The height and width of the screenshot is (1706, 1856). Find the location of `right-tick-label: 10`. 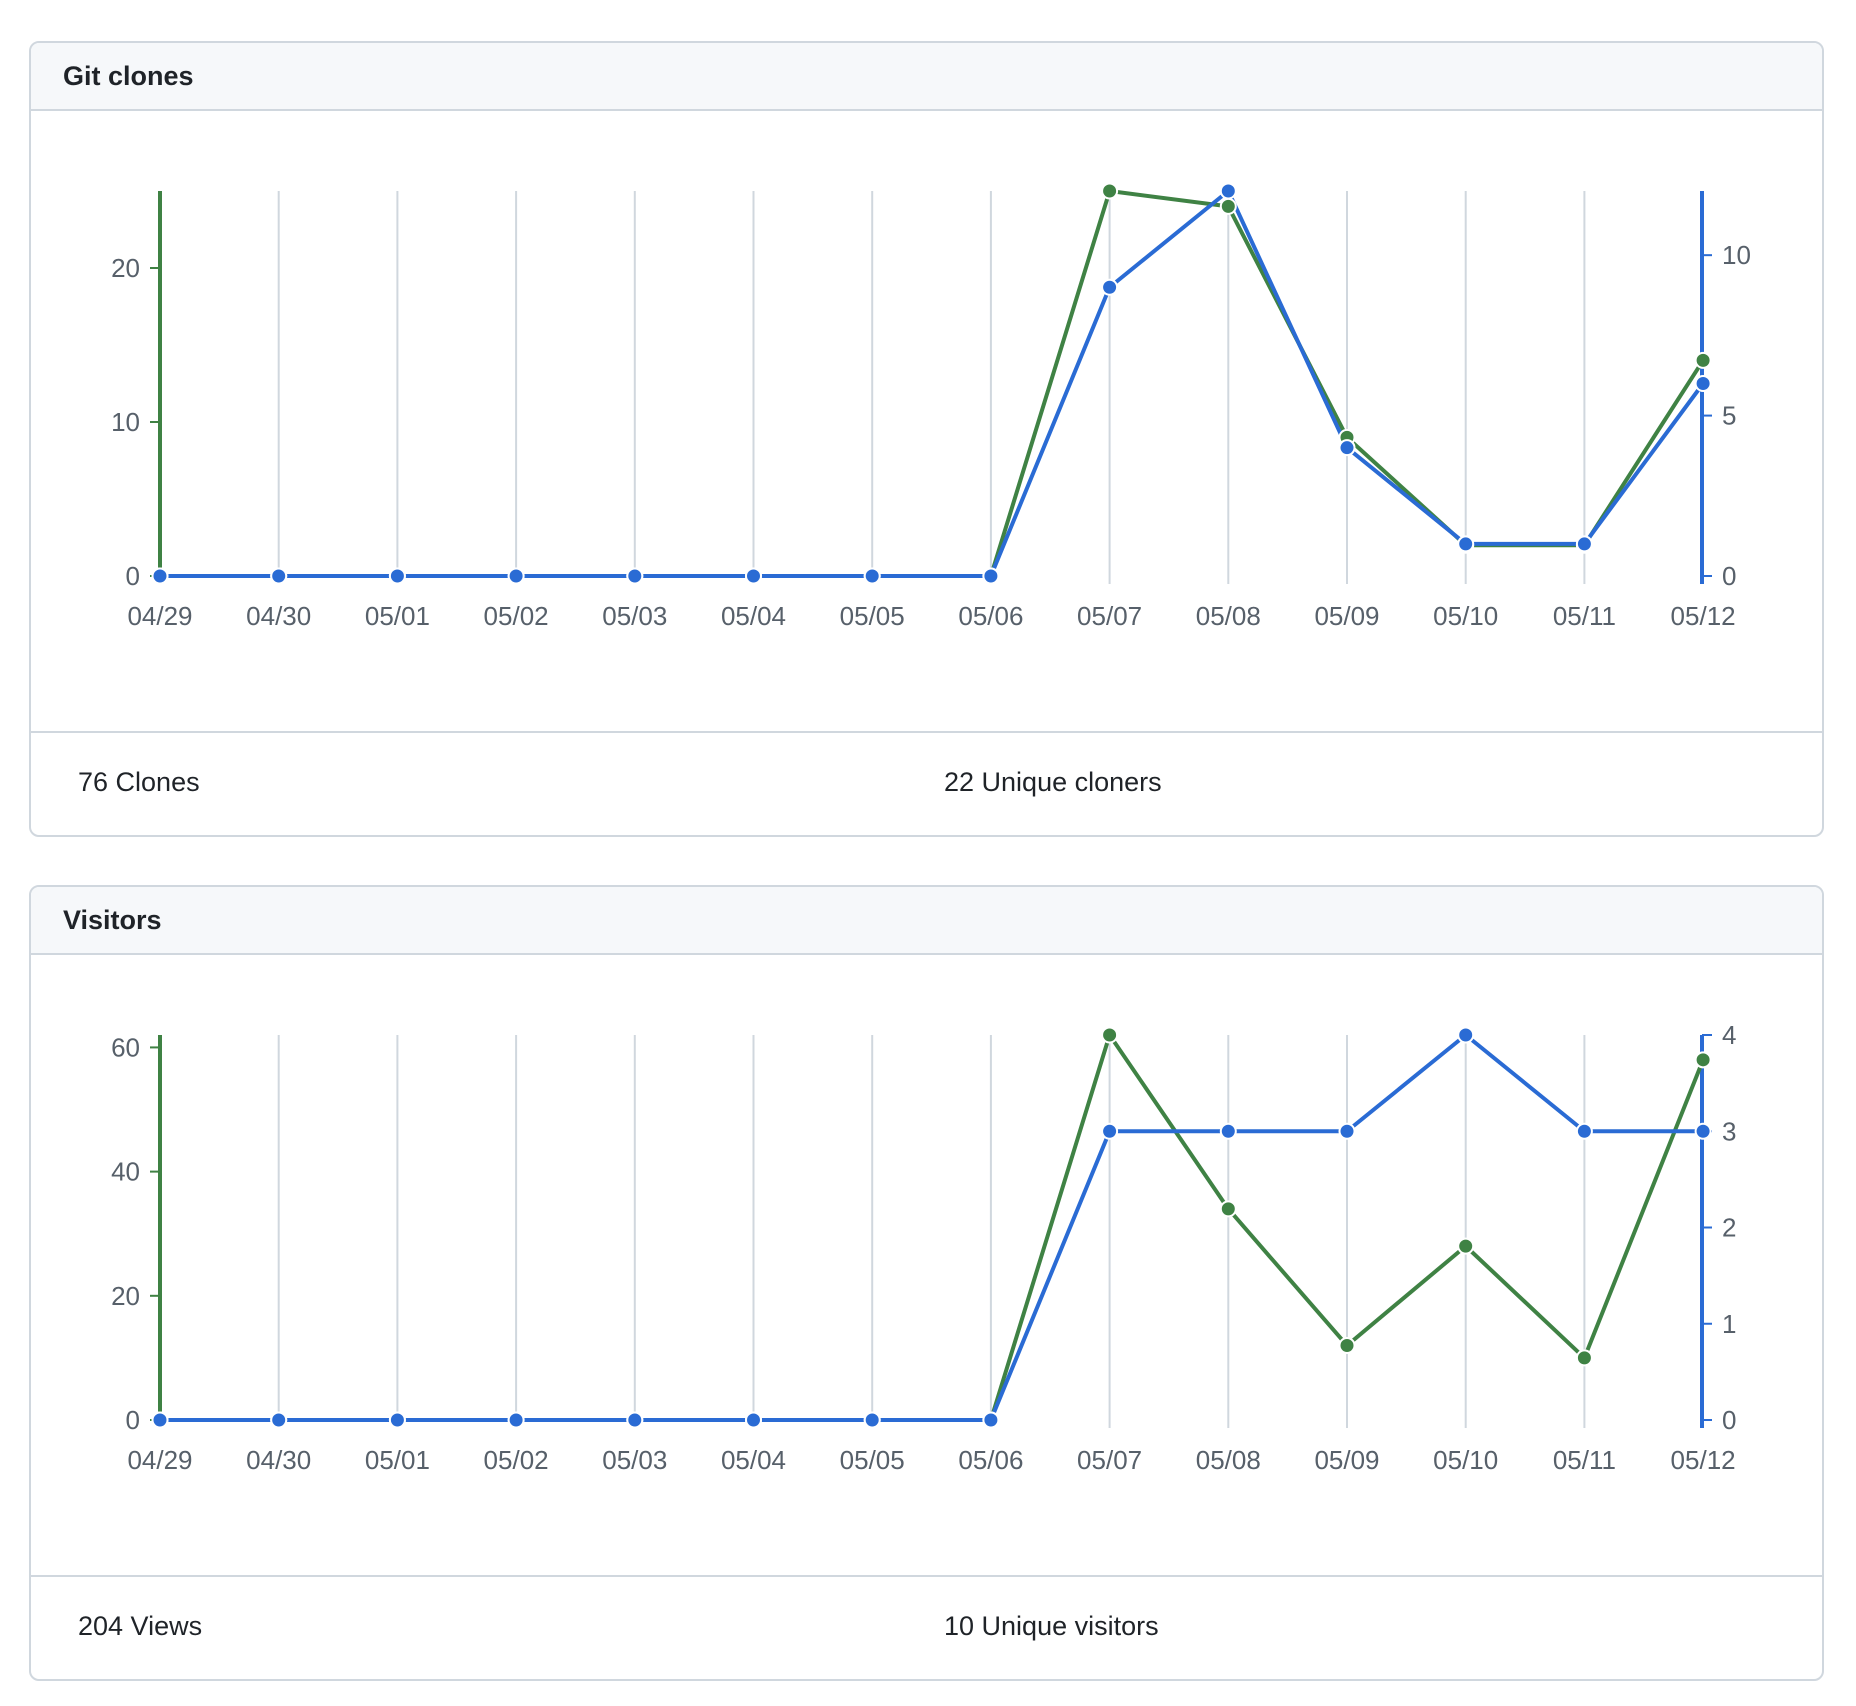

right-tick-label: 10 is located at coordinates (1736, 255).